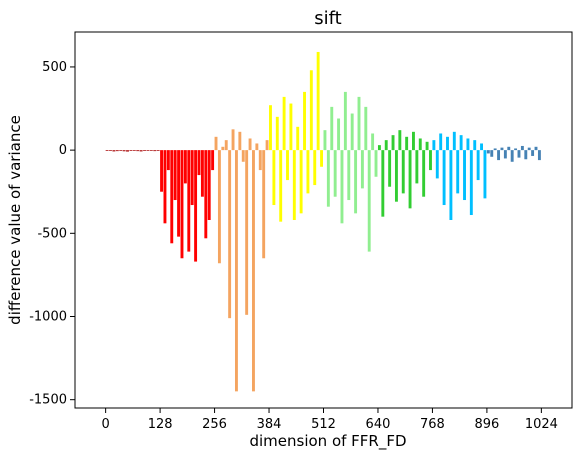 This screenshot has width=586, height=459. Describe the element at coordinates (486, 424) in the screenshot. I see `x-tick-label: 896` at that location.